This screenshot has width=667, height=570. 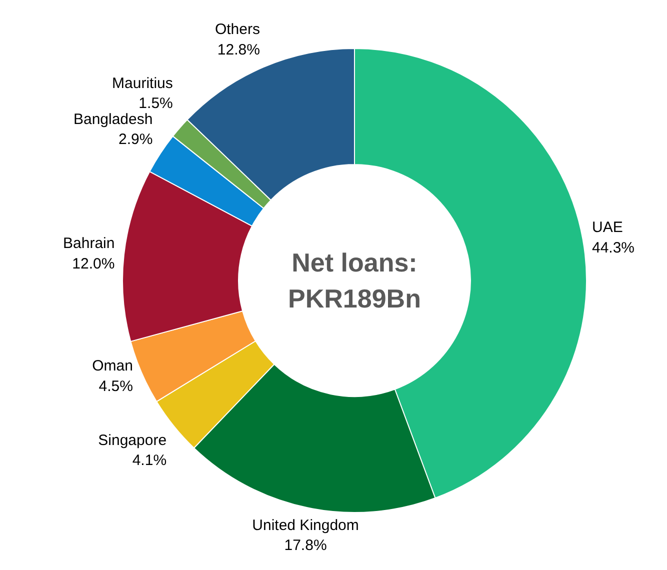 What do you see at coordinates (305, 545) in the screenshot?
I see `data-label: 17.8%` at bounding box center [305, 545].